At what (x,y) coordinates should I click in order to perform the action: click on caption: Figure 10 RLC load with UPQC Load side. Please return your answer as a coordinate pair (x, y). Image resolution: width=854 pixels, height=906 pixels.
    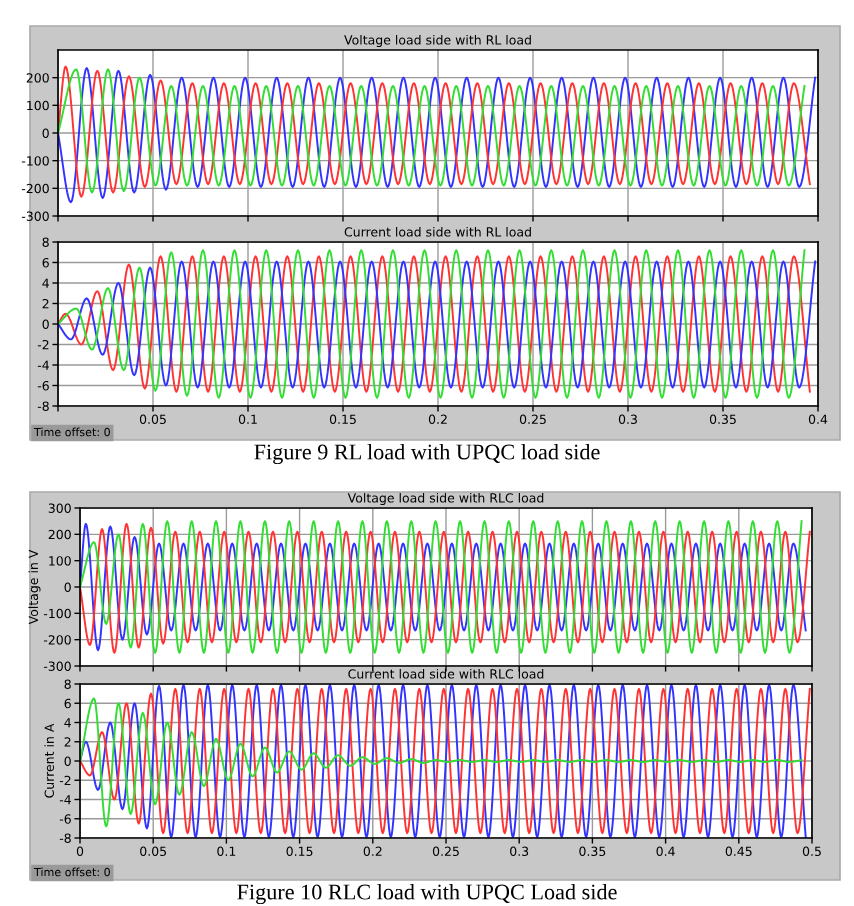
    Looking at the image, I should click on (427, 894).